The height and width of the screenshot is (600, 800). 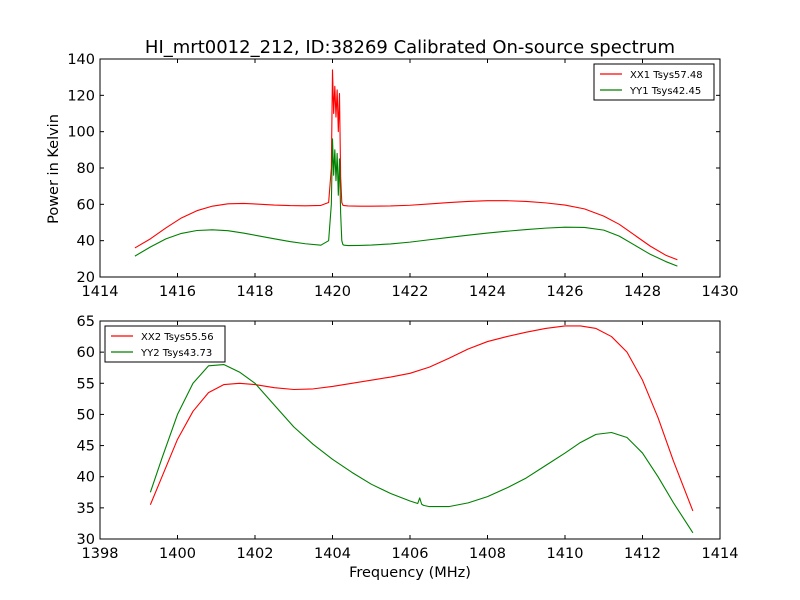 What do you see at coordinates (100, 554) in the screenshot?
I see `x-tick-label: 1398` at bounding box center [100, 554].